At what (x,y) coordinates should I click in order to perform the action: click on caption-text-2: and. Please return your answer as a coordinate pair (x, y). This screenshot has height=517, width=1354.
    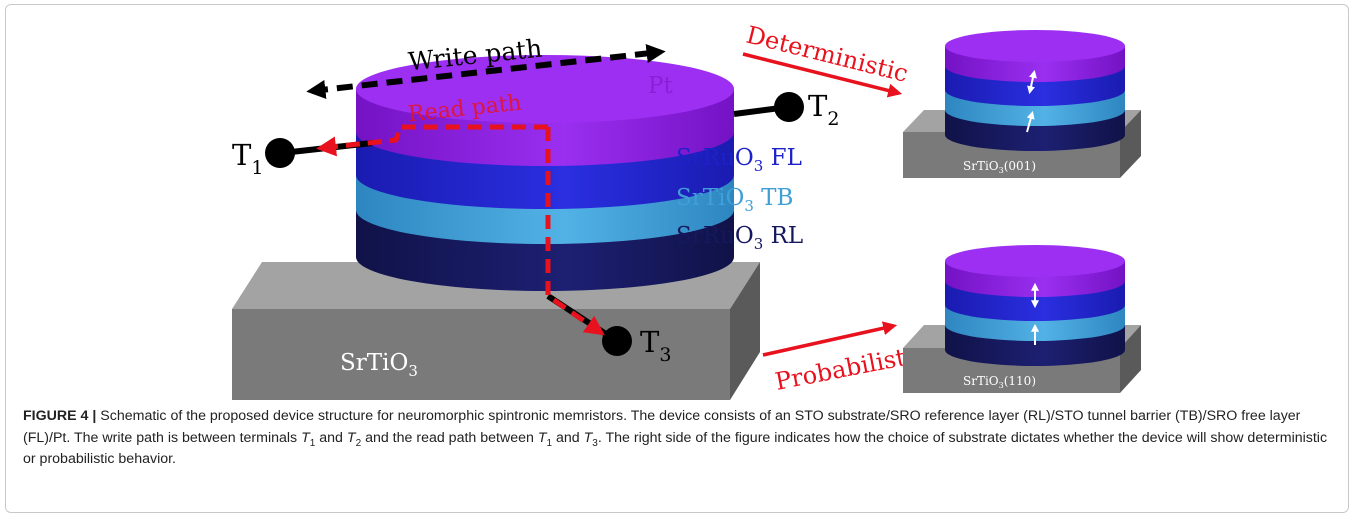
    Looking at the image, I should click on (331, 437).